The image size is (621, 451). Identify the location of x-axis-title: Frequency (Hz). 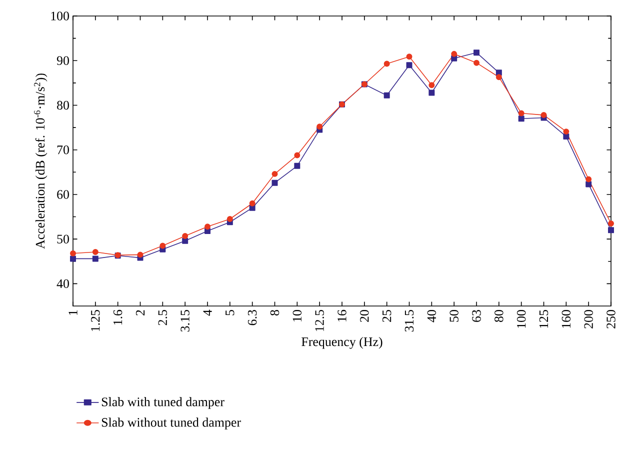
(342, 343).